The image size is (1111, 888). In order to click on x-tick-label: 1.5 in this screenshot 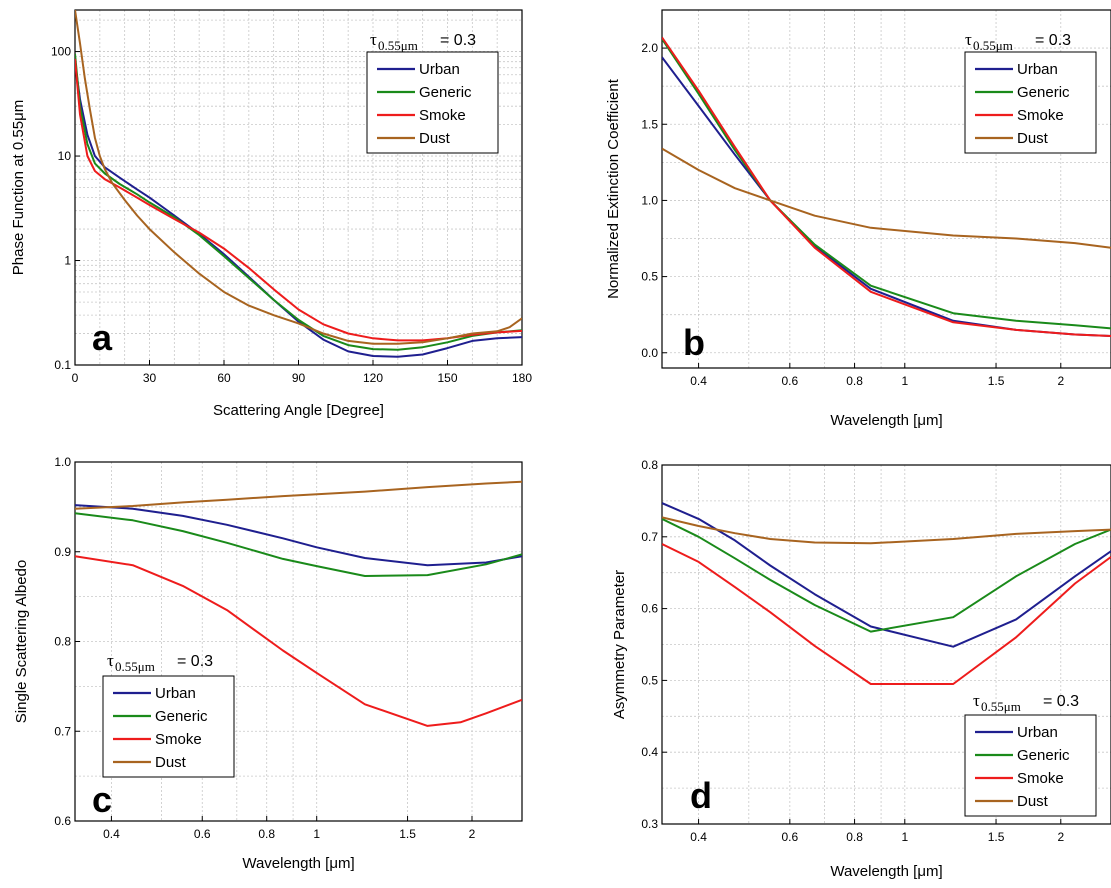, I will do `click(407, 834)`.